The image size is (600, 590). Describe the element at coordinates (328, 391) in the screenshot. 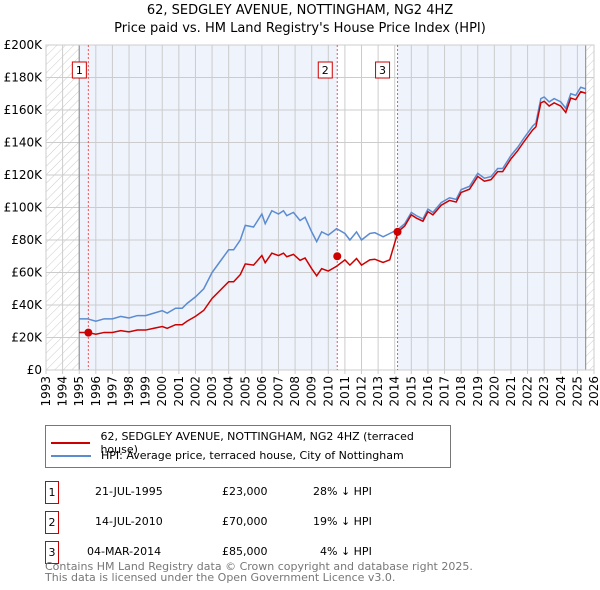

I see `x-tick-label: 2010` at that location.